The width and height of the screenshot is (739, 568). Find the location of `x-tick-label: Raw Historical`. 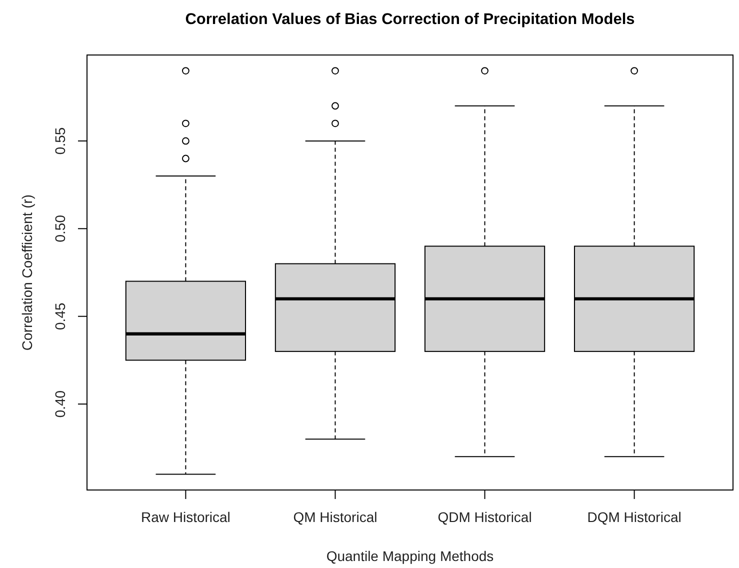

x-tick-label: Raw Historical is located at coordinates (185, 517).